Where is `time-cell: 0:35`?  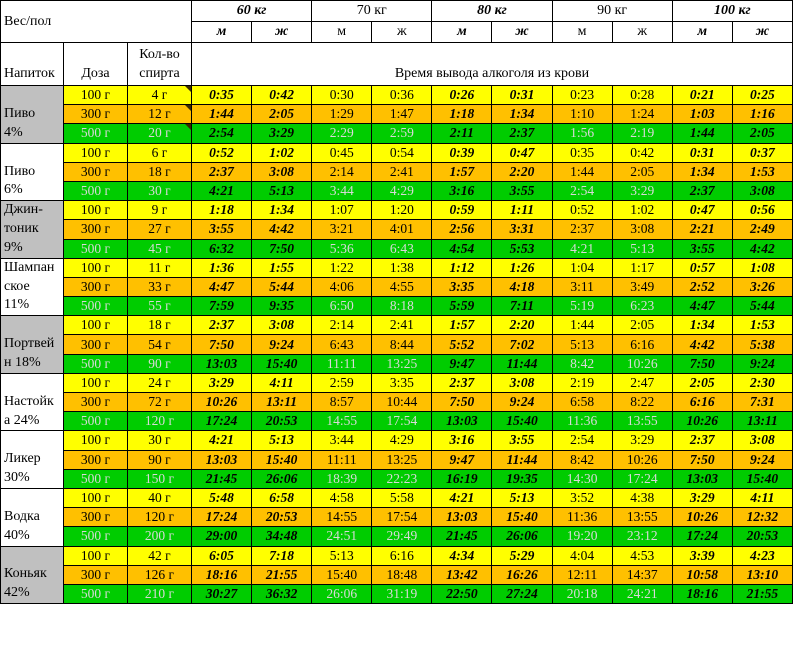
time-cell: 0:35 is located at coordinates (222, 96).